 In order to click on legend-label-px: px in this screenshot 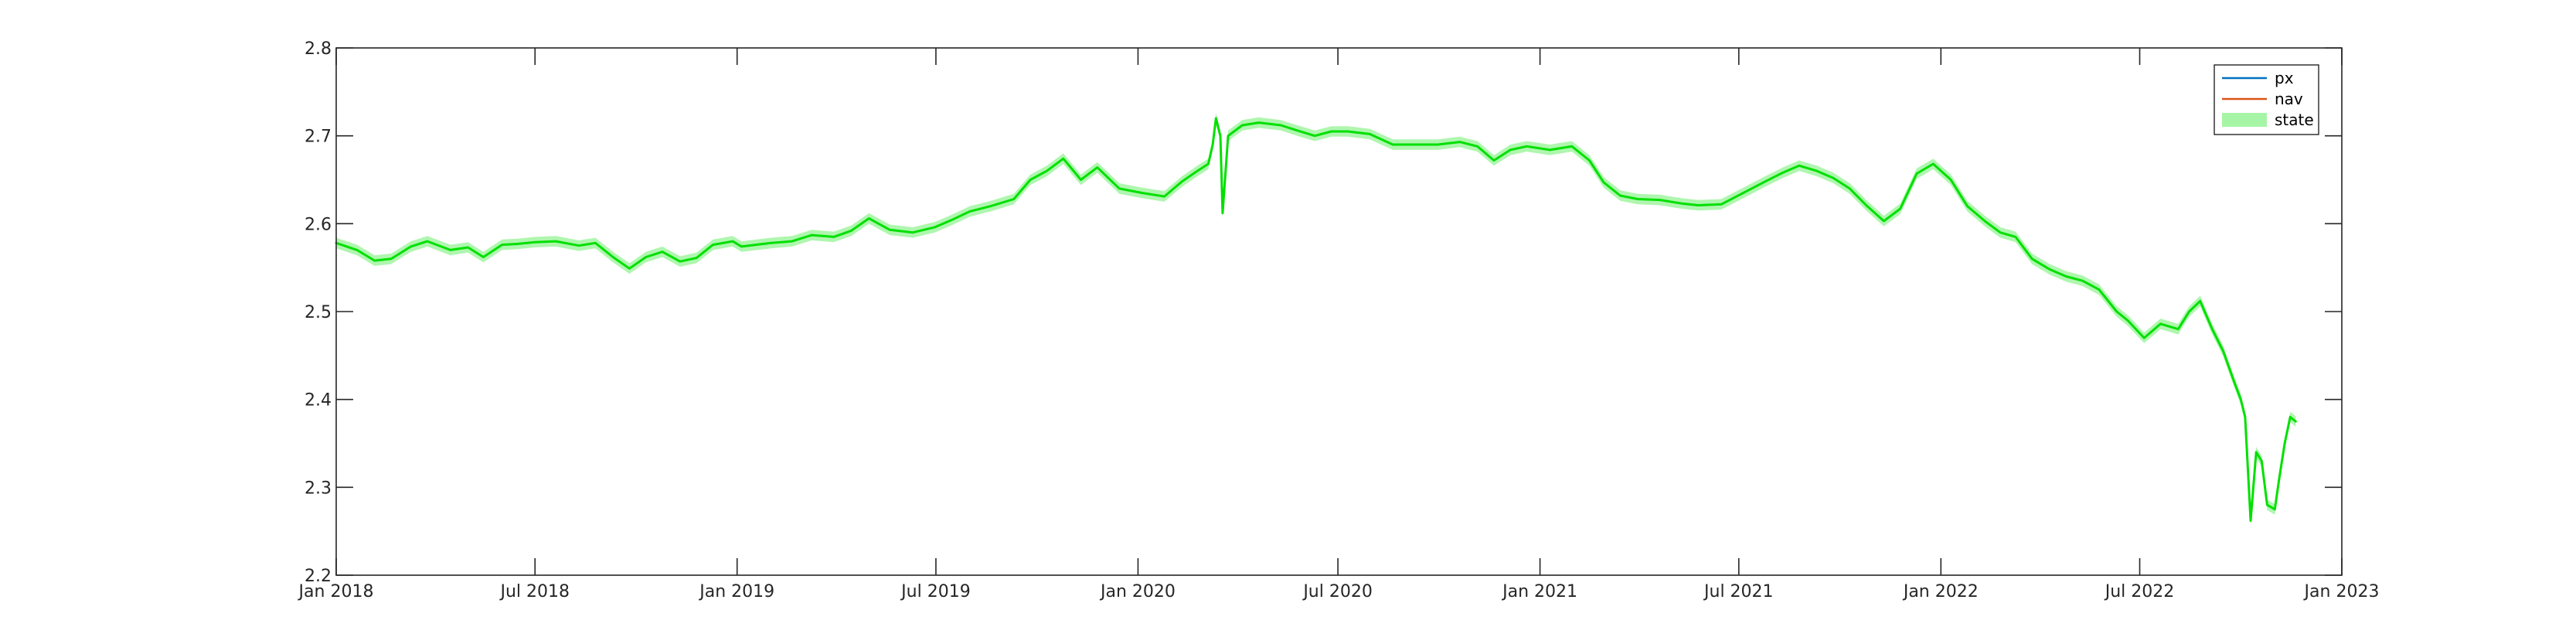, I will do `click(2284, 78)`.